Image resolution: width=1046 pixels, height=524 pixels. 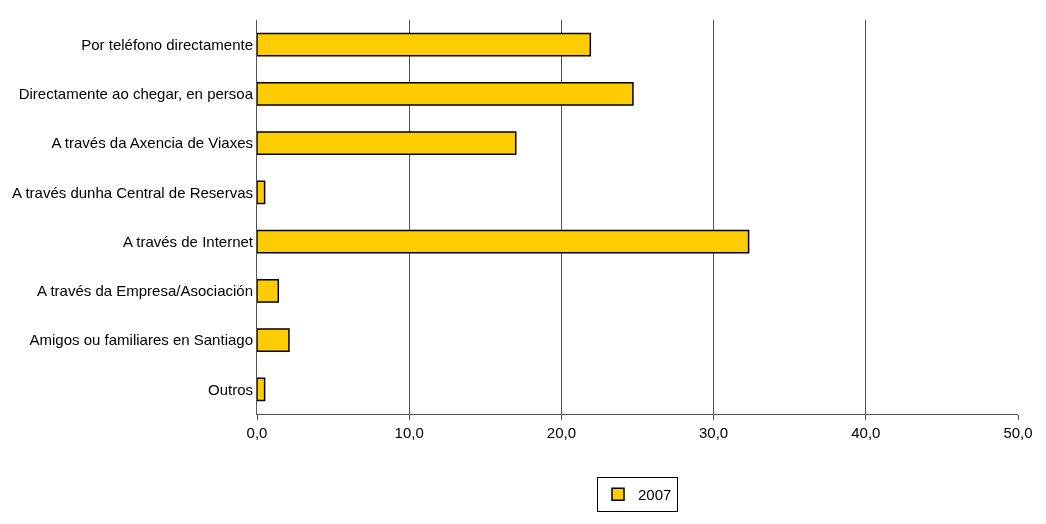 I want to click on x-tick-label: 30,0, so click(x=714, y=432).